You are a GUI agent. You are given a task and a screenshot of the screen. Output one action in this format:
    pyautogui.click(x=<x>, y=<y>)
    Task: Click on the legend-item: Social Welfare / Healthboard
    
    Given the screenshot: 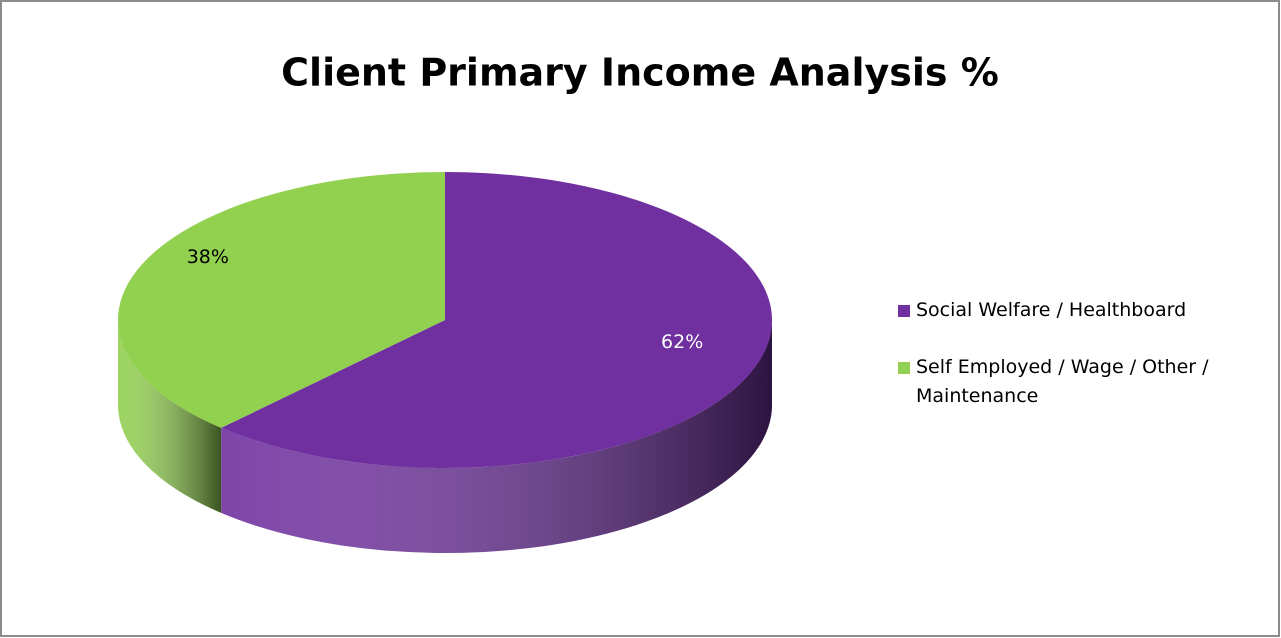 What is the action you would take?
    pyautogui.click(x=1078, y=310)
    